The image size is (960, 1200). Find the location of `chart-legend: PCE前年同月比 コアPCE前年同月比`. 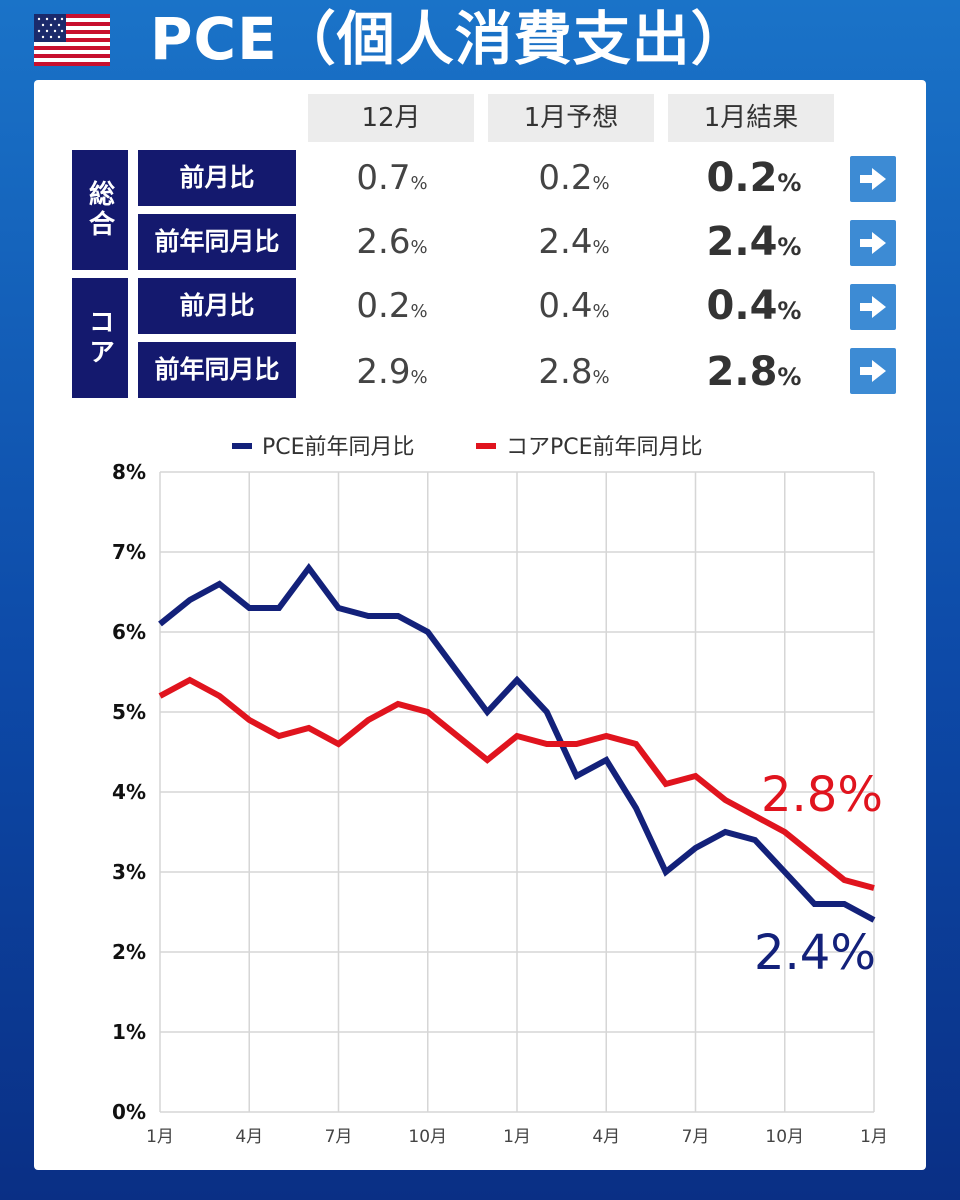

chart-legend: PCE前年同月比 コアPCE前年同月比 is located at coordinates (467, 447).